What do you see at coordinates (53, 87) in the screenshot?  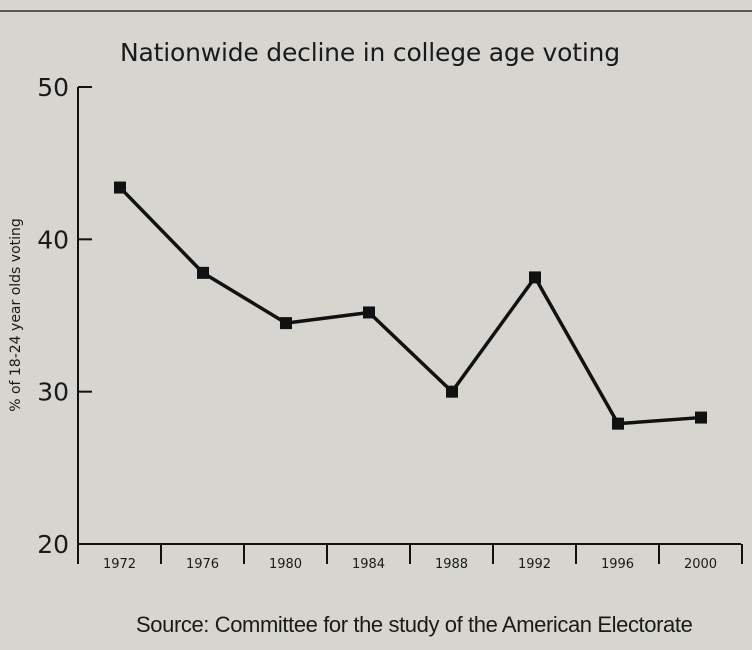 I see `y-tick-label: 50` at bounding box center [53, 87].